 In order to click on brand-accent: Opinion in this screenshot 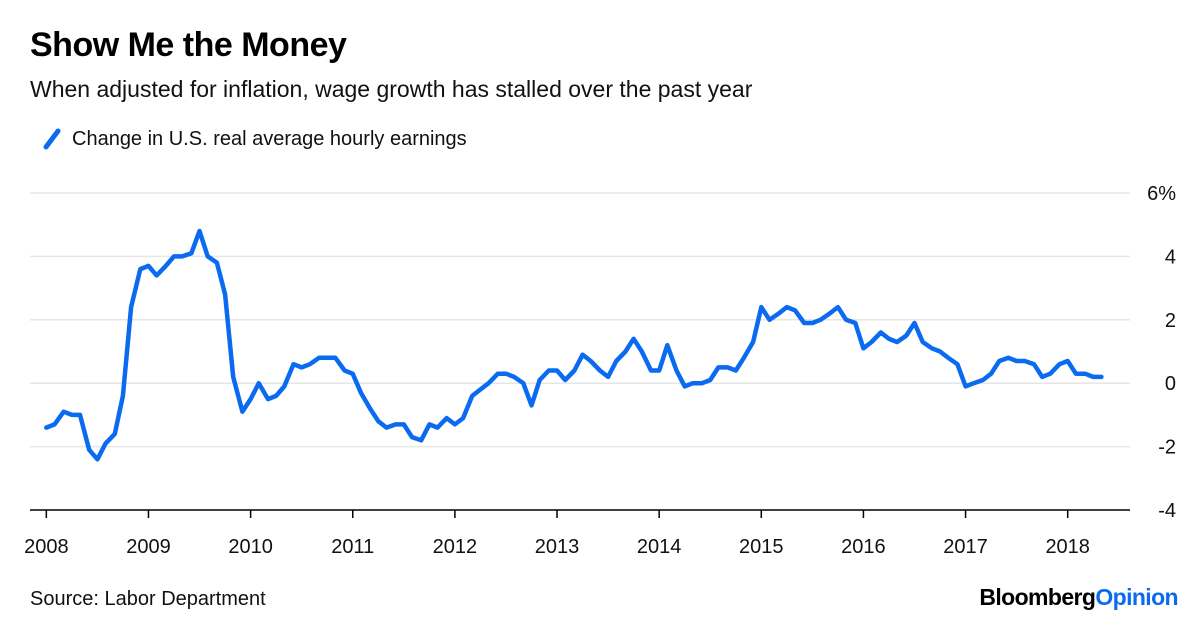, I will do `click(1136, 597)`.